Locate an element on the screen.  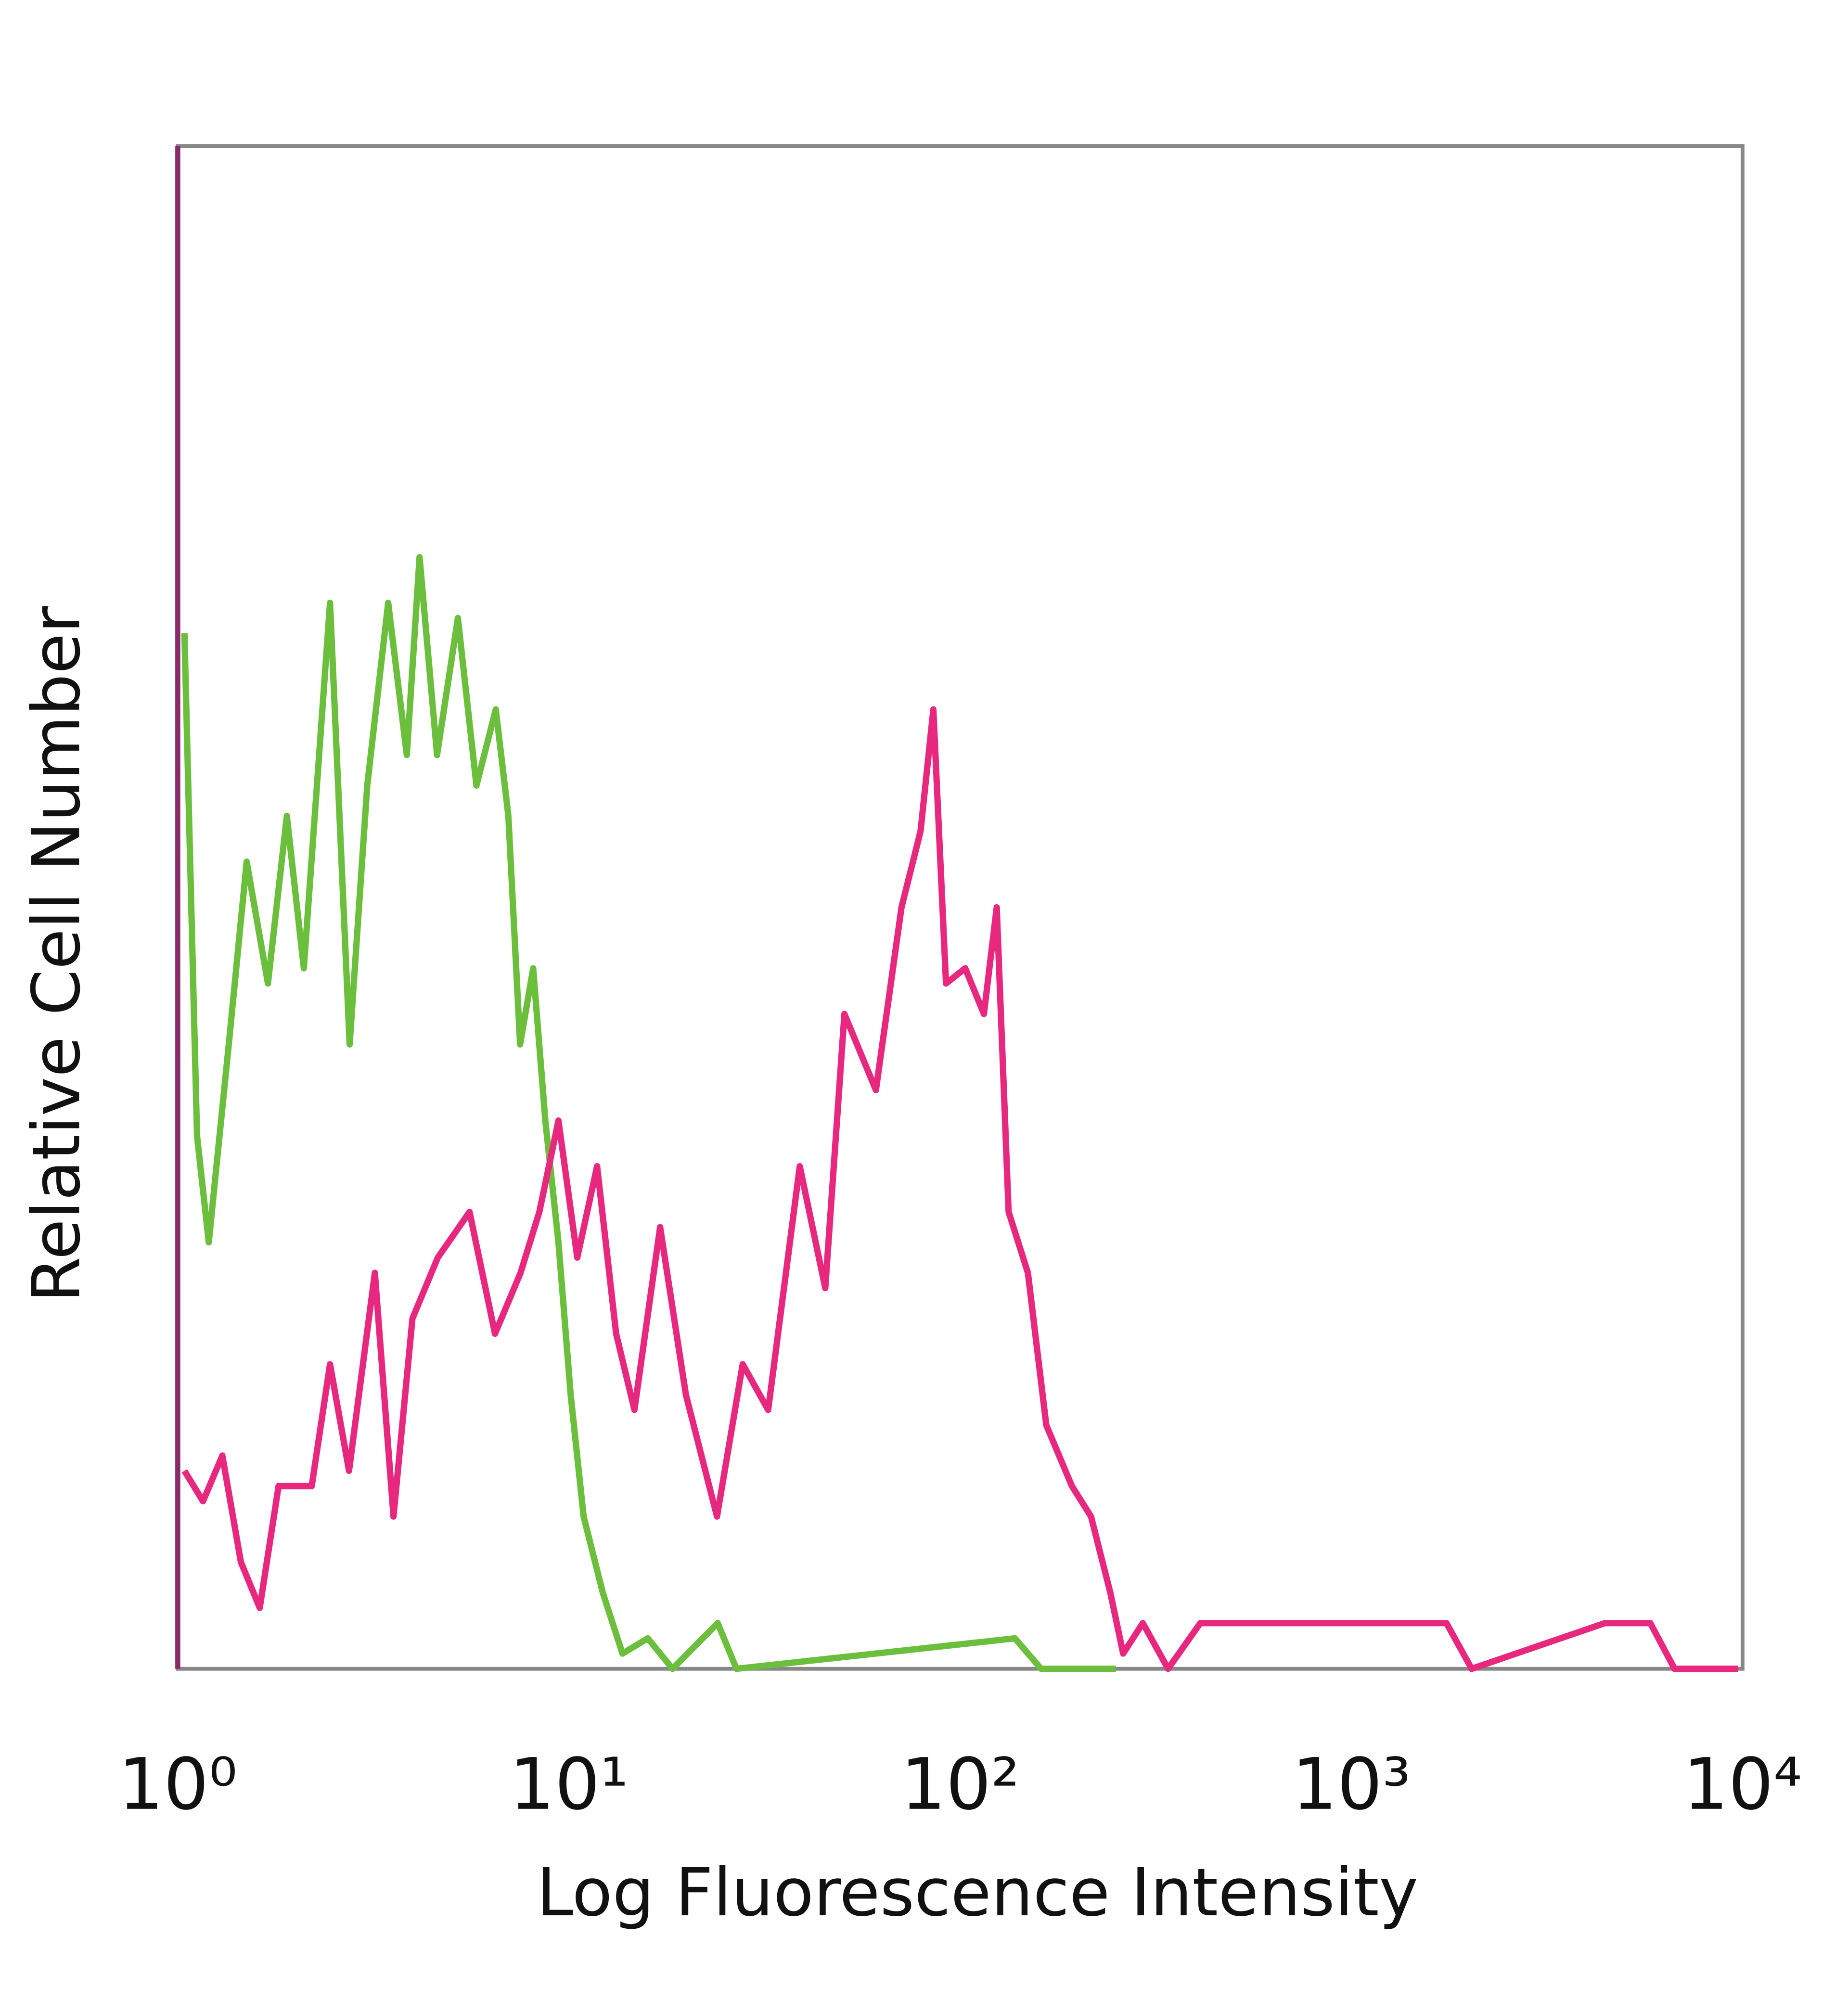
x-tick-label: 10⁴ is located at coordinates (1742, 1784).